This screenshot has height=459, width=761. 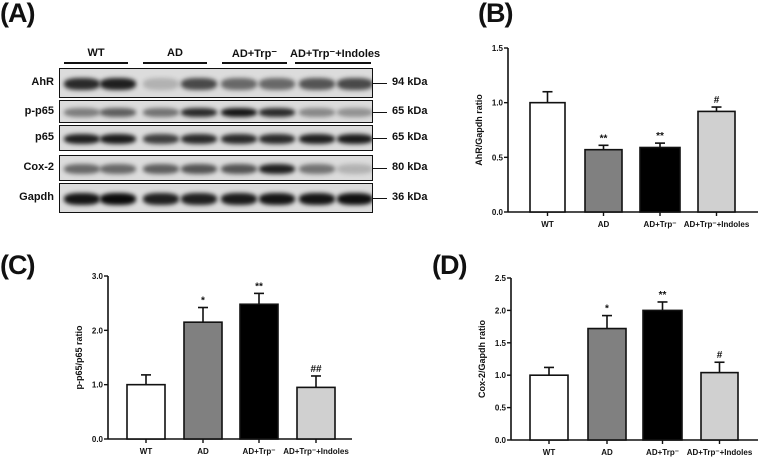 I want to click on kda-label: 36 kDa, so click(x=410, y=197).